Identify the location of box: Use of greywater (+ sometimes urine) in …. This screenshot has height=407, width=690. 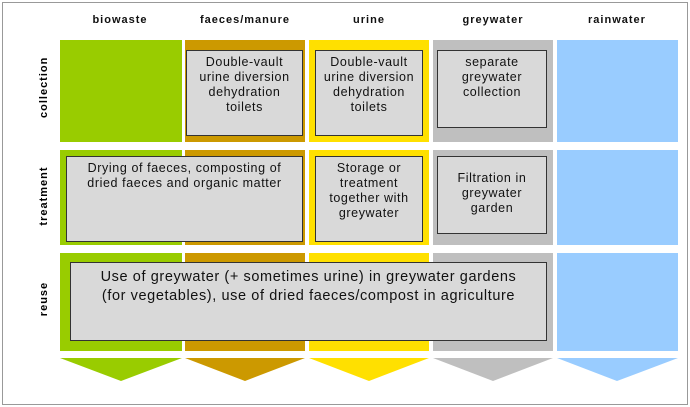
(308, 301).